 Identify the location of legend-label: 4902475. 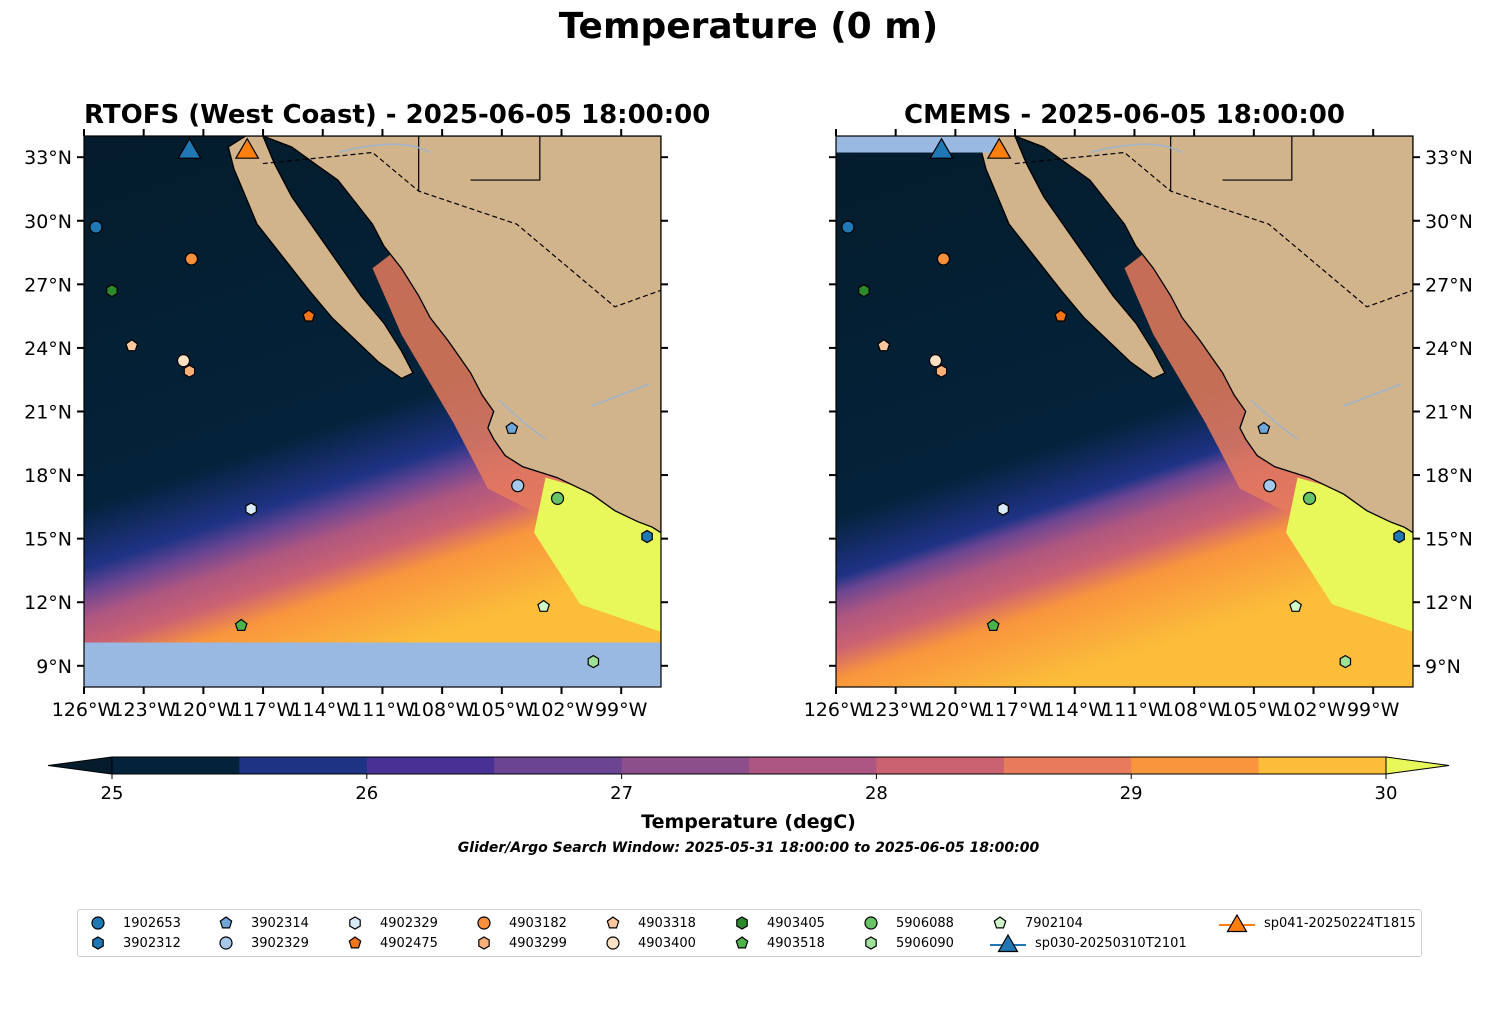
(409, 943).